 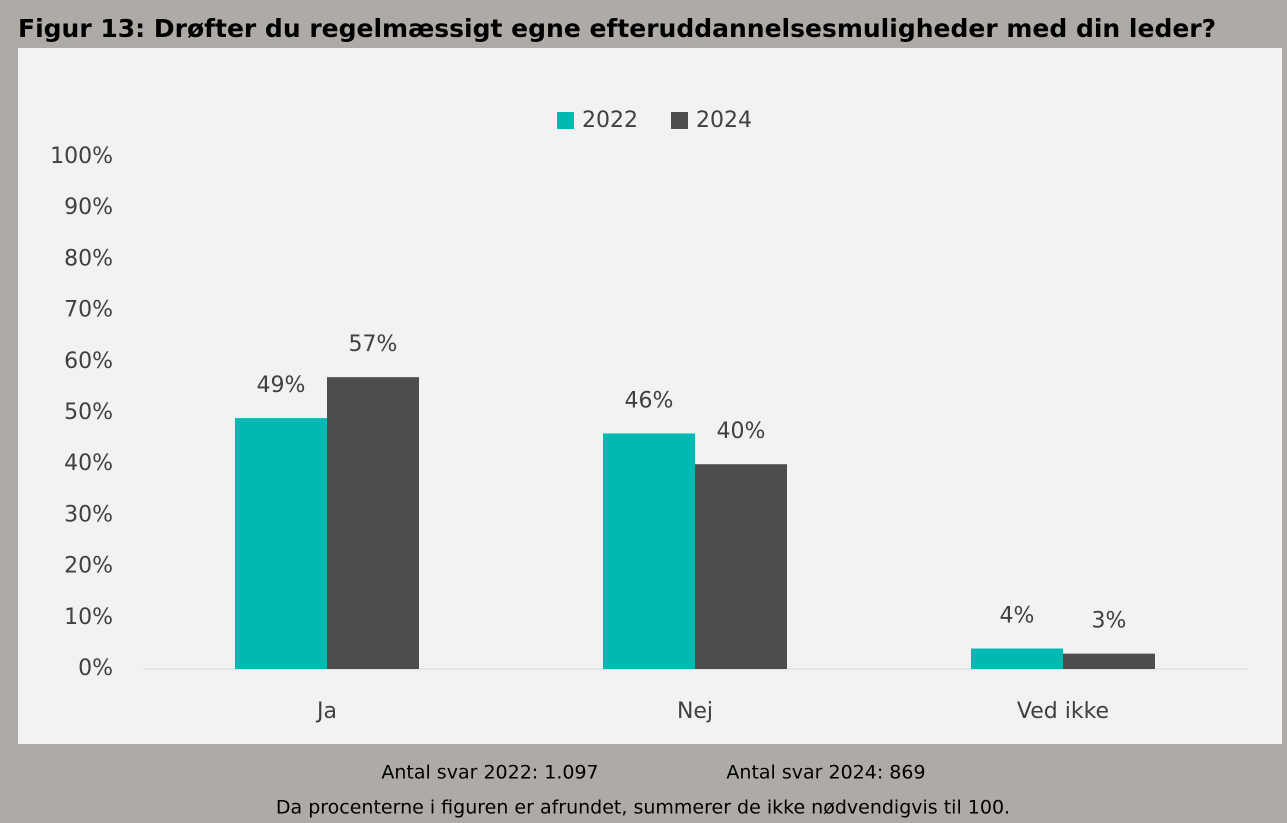 What do you see at coordinates (95, 668) in the screenshot?
I see `y-tick-label: 0%` at bounding box center [95, 668].